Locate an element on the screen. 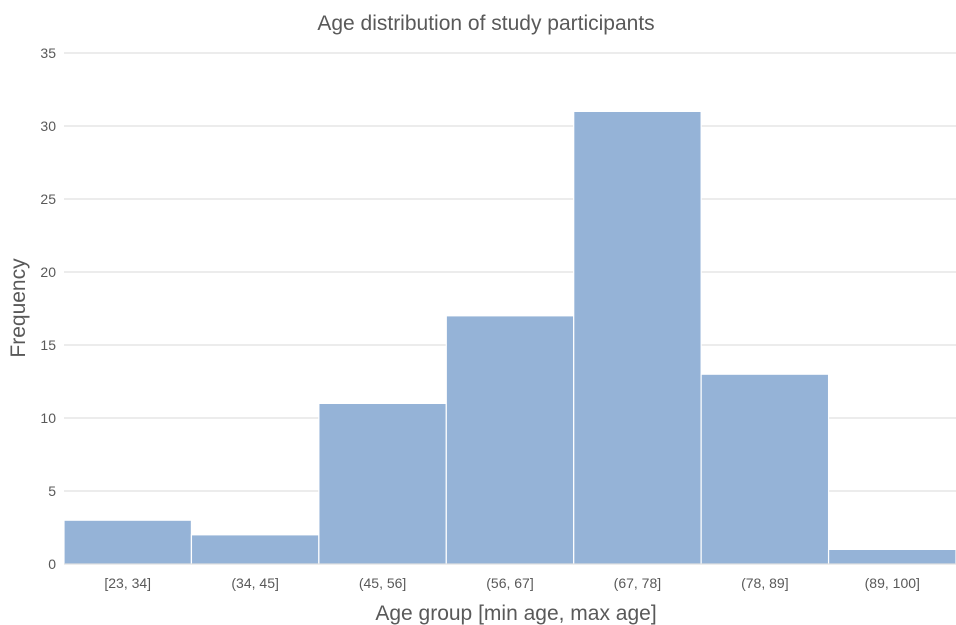  x-tick-label: (78, 89] is located at coordinates (764, 583).